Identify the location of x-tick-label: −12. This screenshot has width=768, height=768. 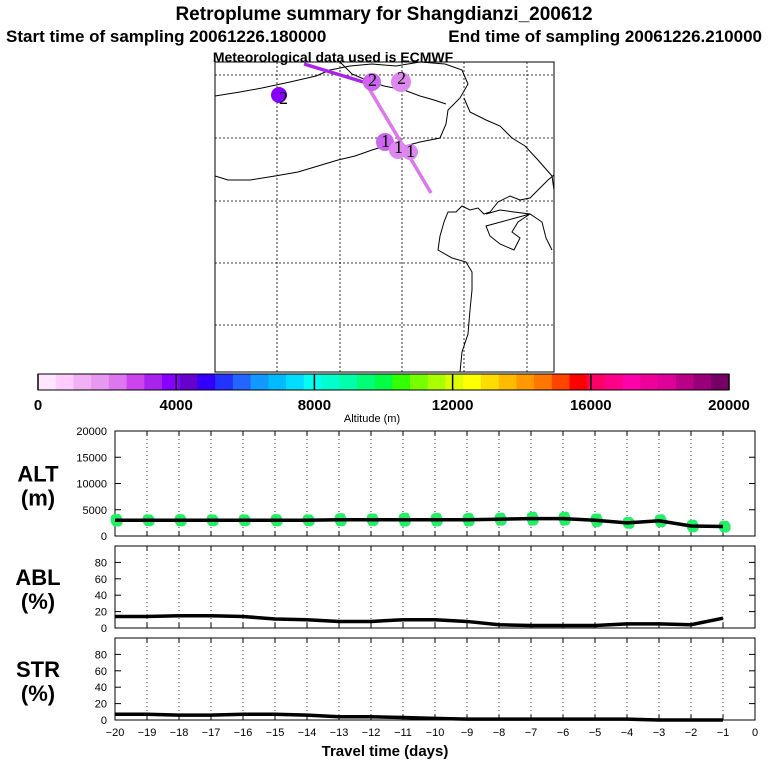
(371, 733).